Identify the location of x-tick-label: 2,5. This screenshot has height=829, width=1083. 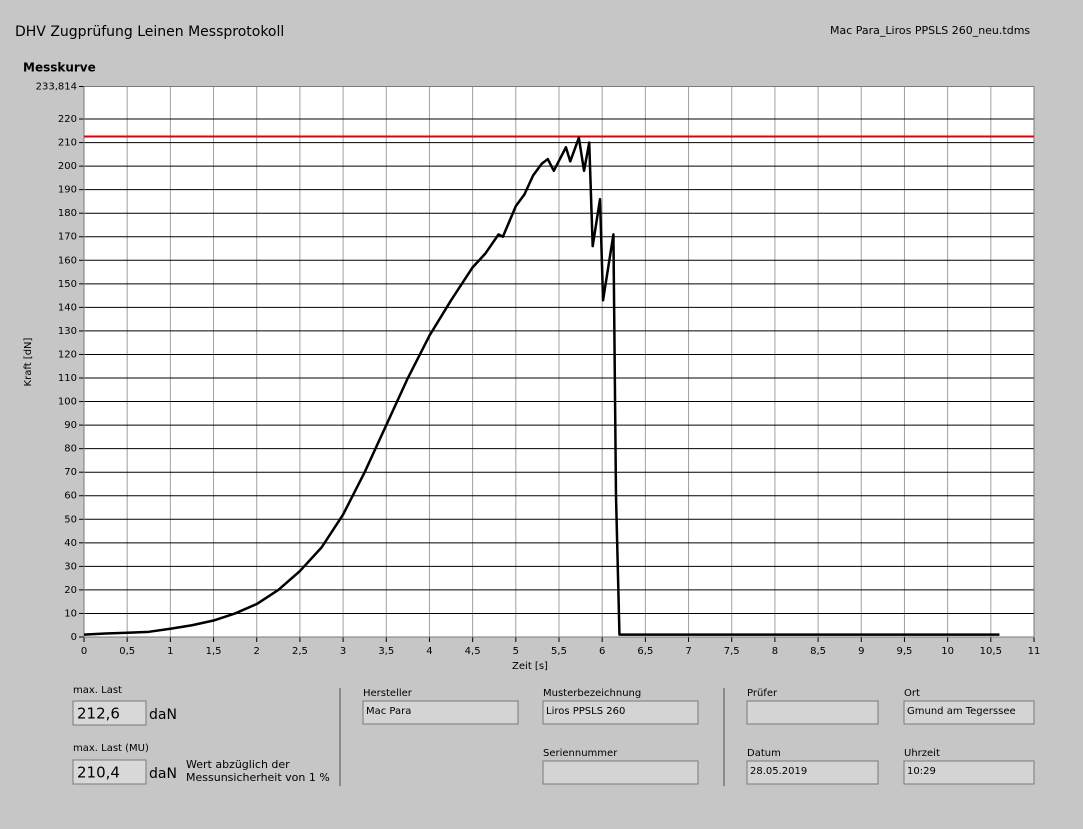
(300, 651).